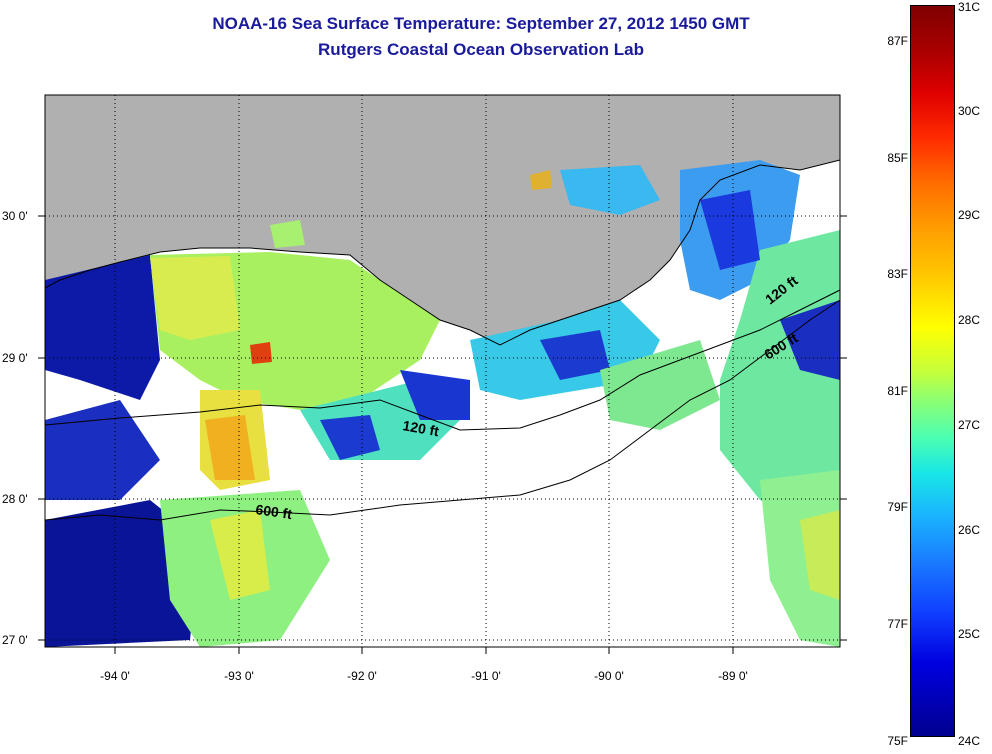 This screenshot has width=992, height=754. I want to click on lat-label-28: 28 0', so click(15, 499).